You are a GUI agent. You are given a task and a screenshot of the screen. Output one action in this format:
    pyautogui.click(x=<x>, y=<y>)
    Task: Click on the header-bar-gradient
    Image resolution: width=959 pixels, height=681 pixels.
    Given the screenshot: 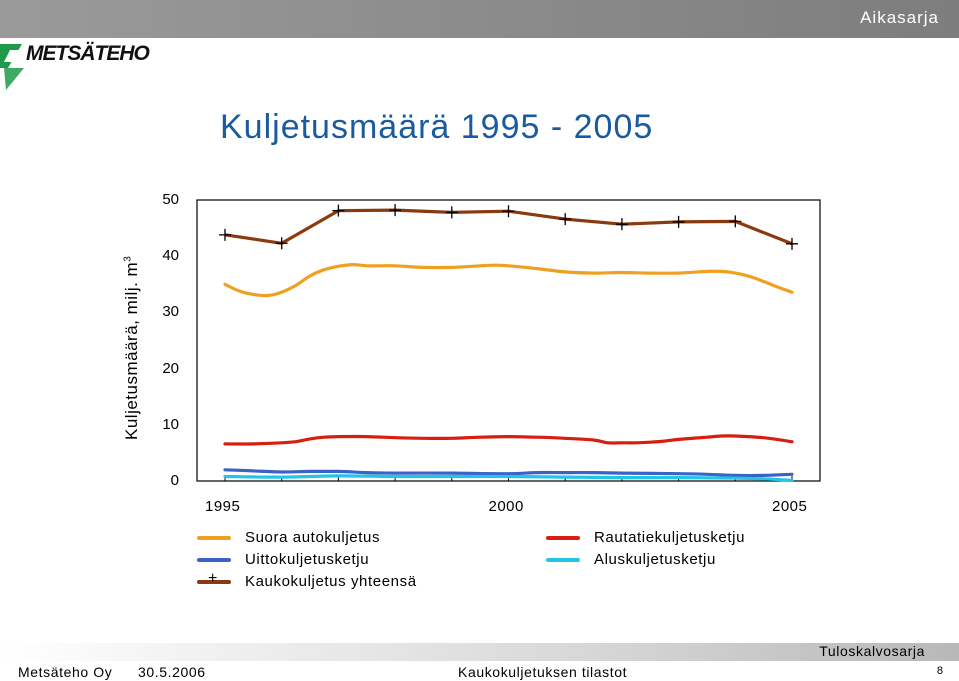 What is the action you would take?
    pyautogui.click(x=479, y=19)
    